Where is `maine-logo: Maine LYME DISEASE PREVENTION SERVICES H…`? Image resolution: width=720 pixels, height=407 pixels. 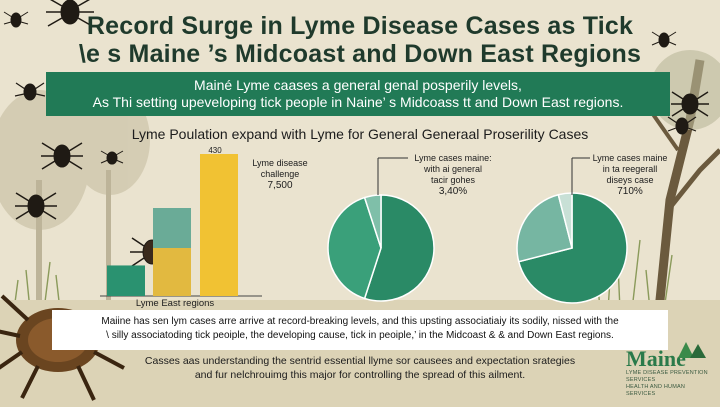 maine-logo: Maine LYME DISEASE PREVENTION SERVICES H… is located at coordinates (671, 370).